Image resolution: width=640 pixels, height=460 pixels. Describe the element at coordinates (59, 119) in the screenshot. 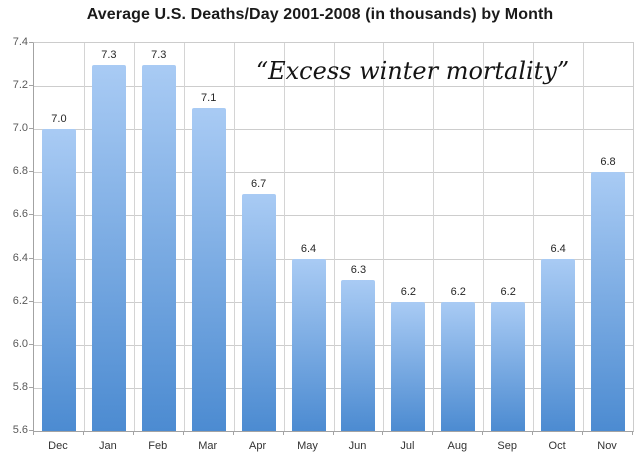

I see `bar-value-label-dec: 7.0` at that location.